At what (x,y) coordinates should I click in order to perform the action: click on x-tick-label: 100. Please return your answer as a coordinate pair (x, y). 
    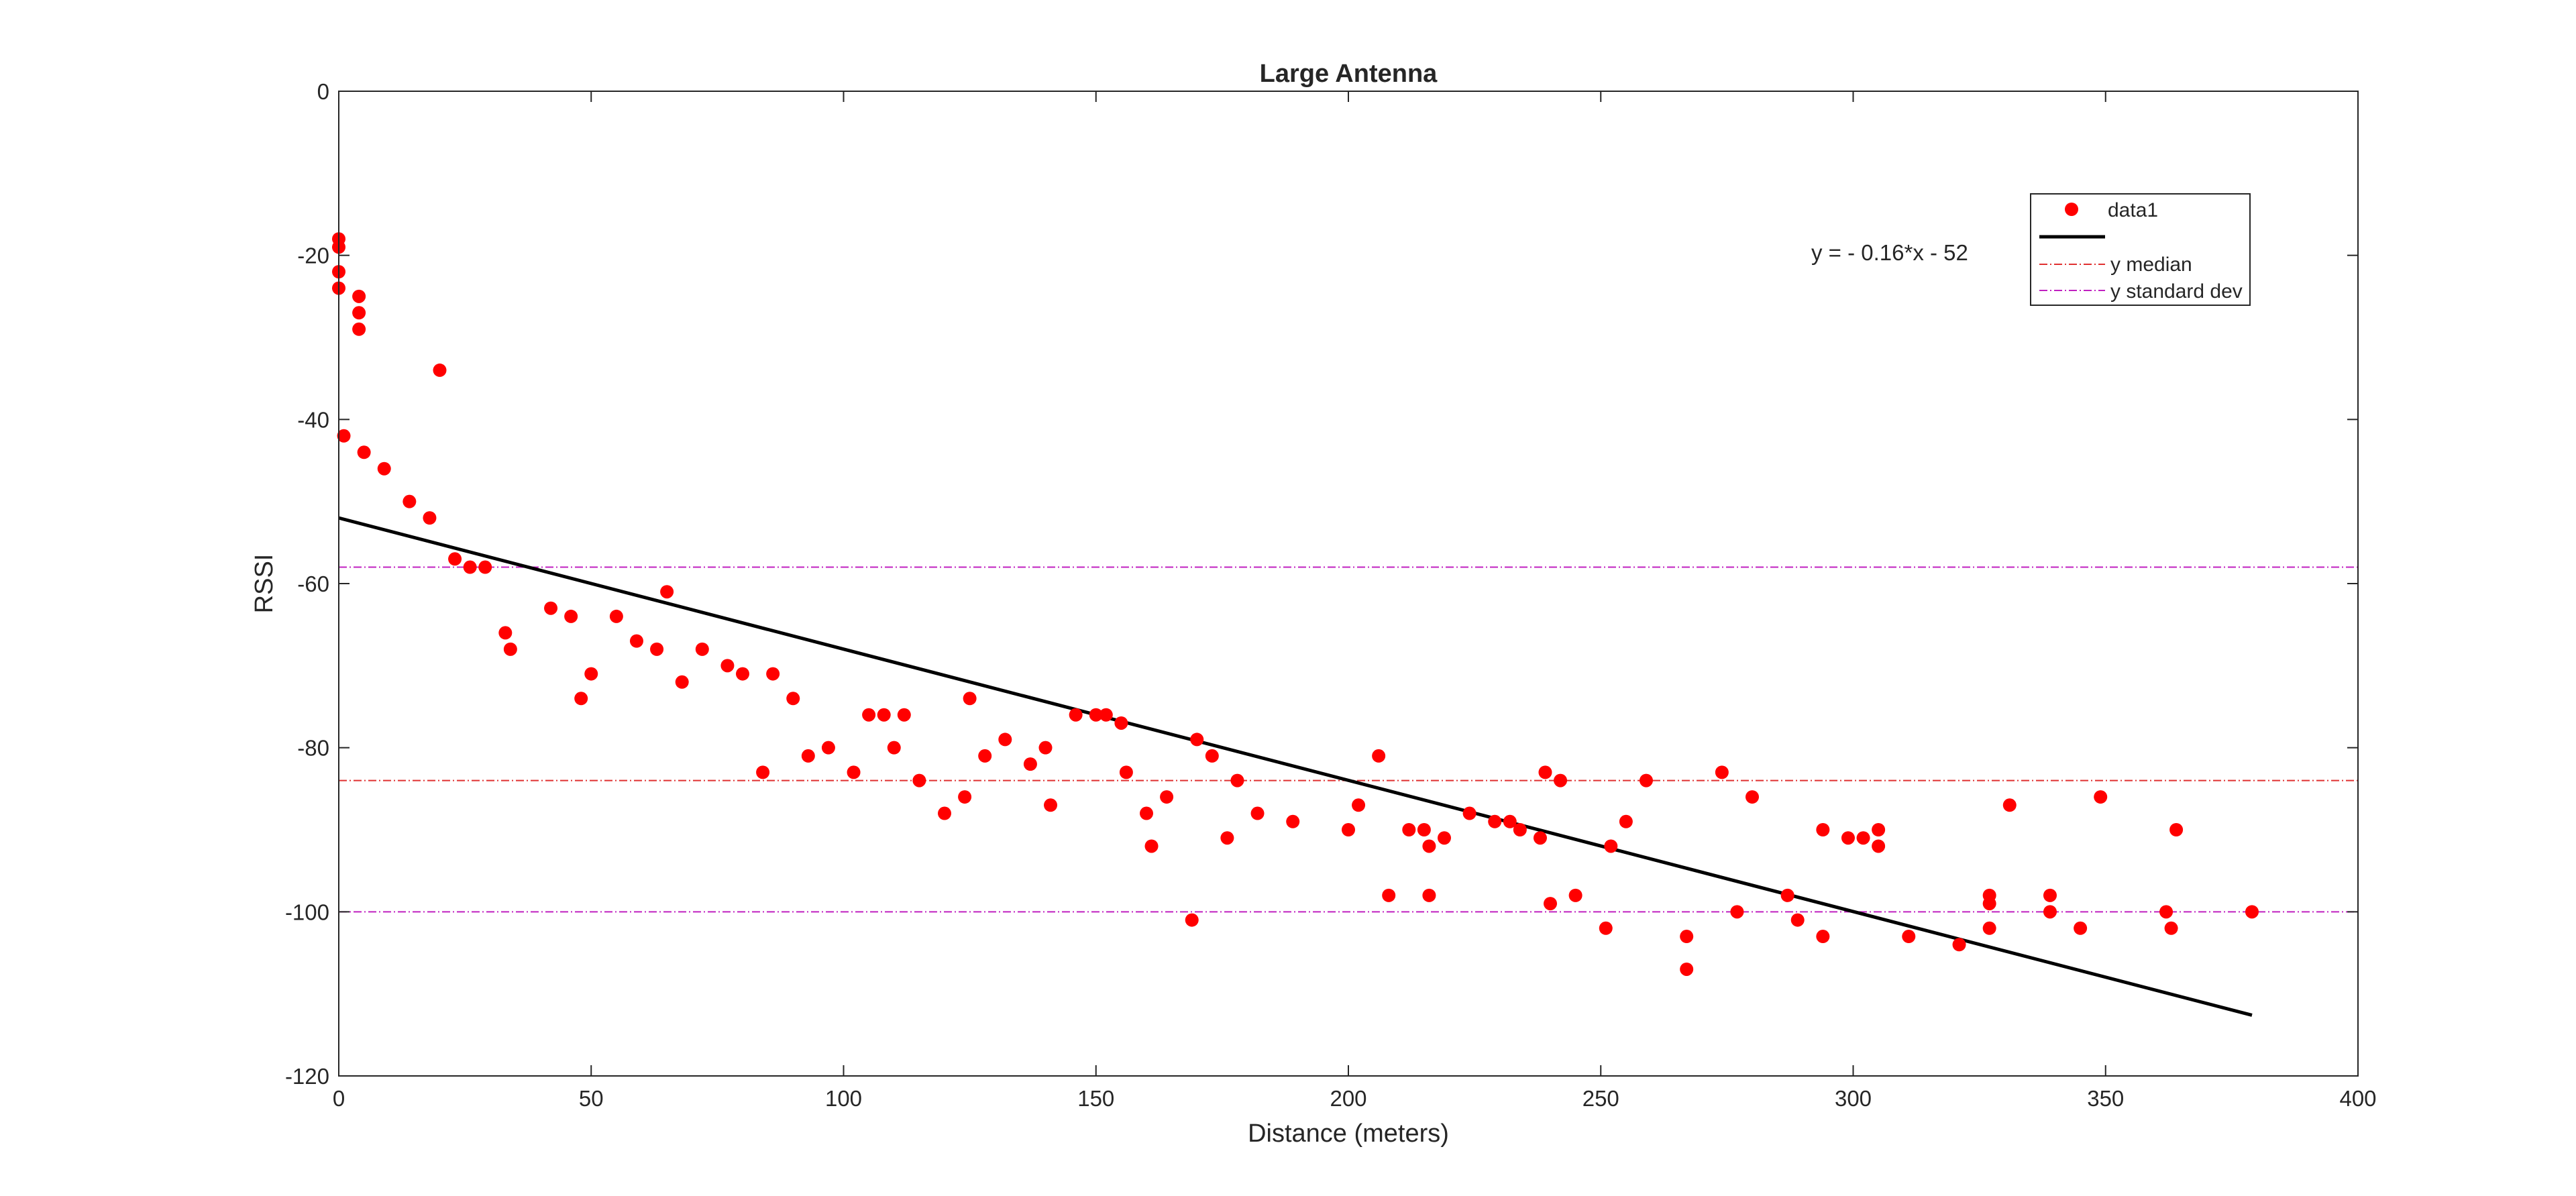
    Looking at the image, I should click on (843, 1098).